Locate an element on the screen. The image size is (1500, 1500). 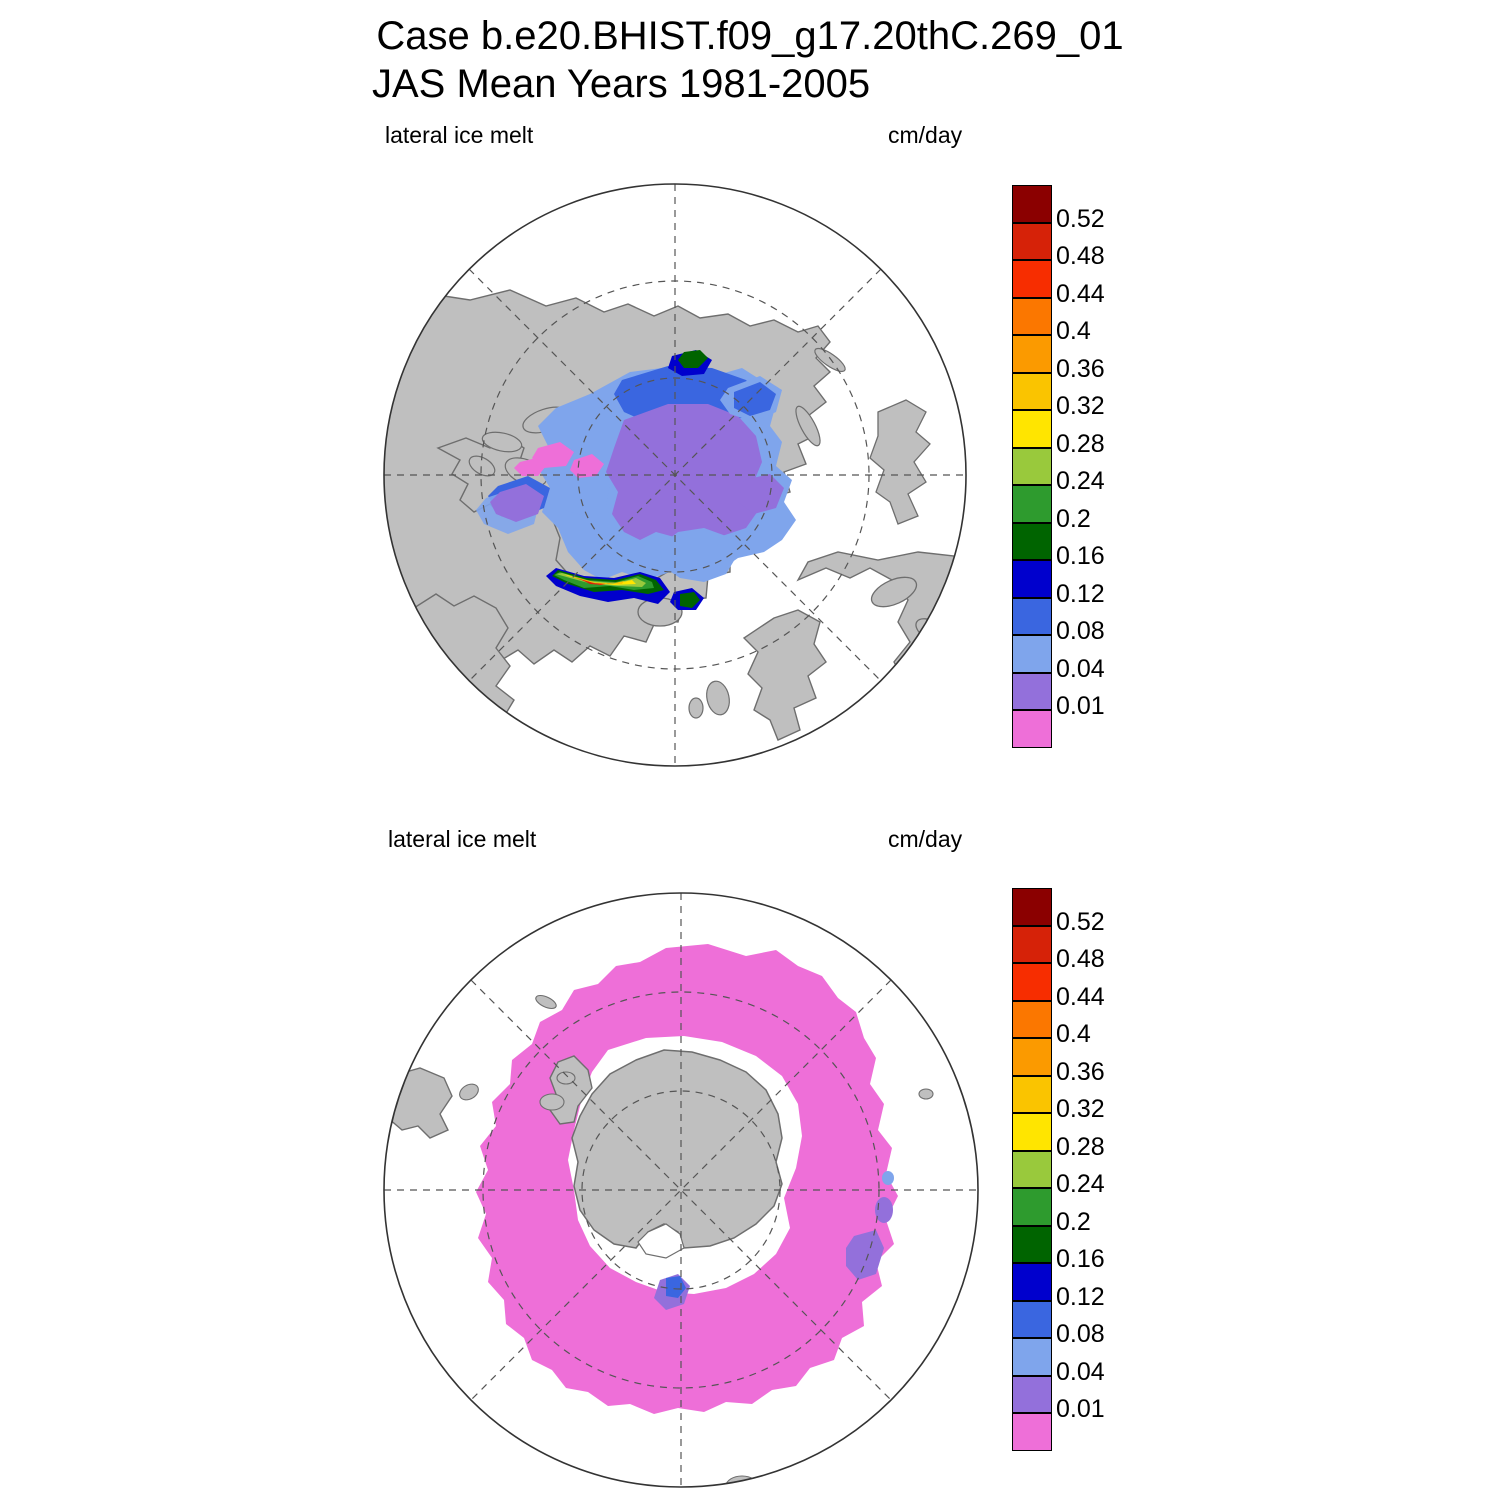
antarctic-colorbar-tick-label: 0.01 is located at coordinates (1080, 1409).